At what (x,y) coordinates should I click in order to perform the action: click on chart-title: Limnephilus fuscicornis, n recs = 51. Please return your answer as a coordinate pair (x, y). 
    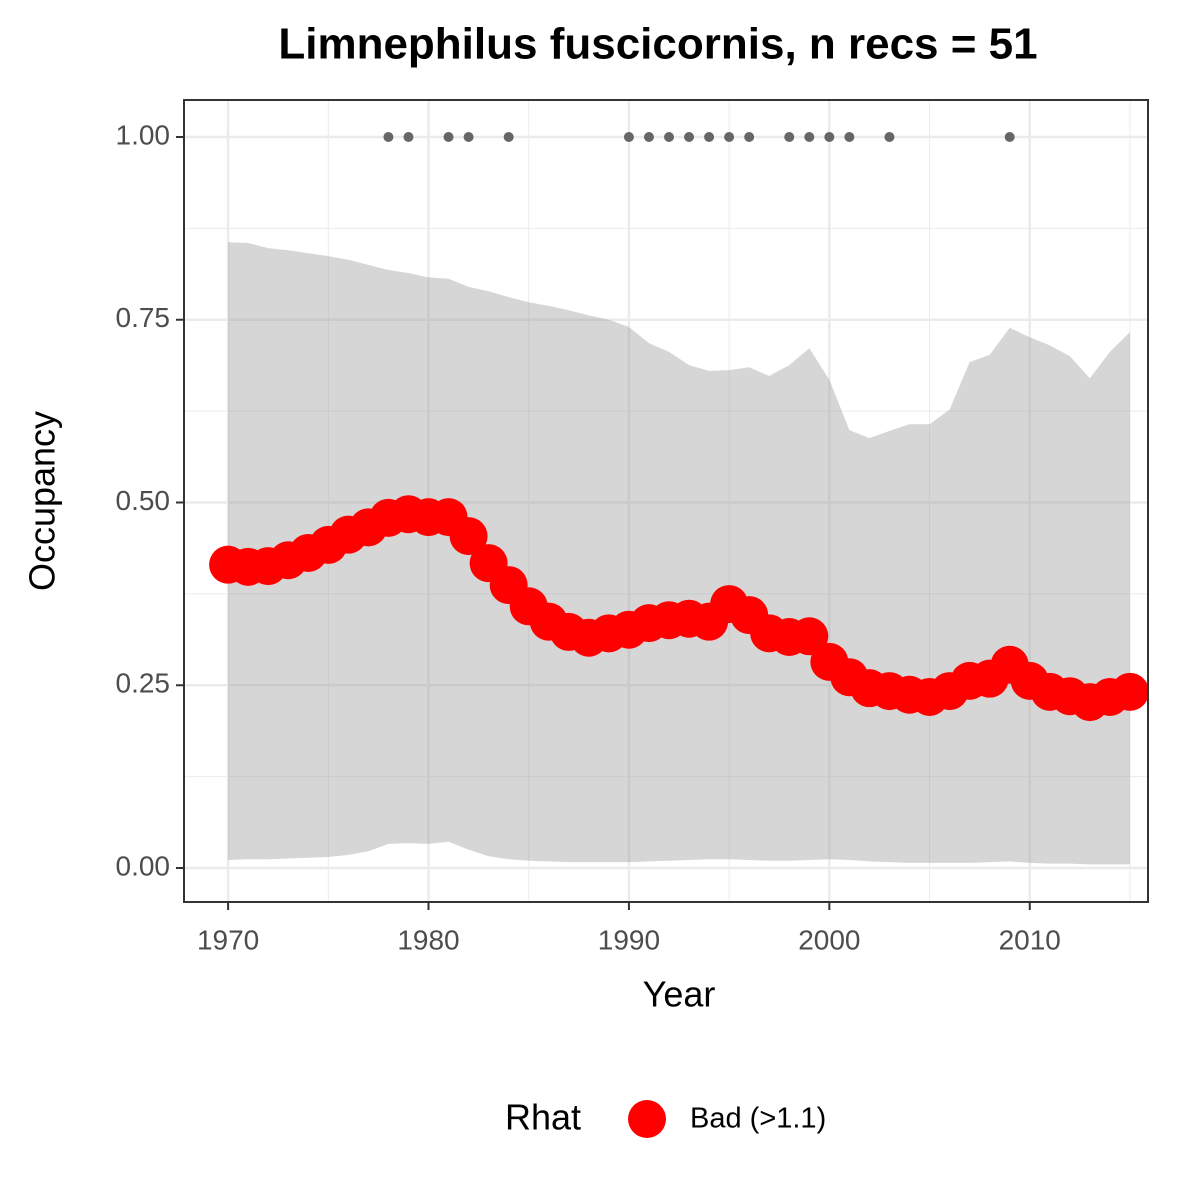
    Looking at the image, I should click on (657, 44).